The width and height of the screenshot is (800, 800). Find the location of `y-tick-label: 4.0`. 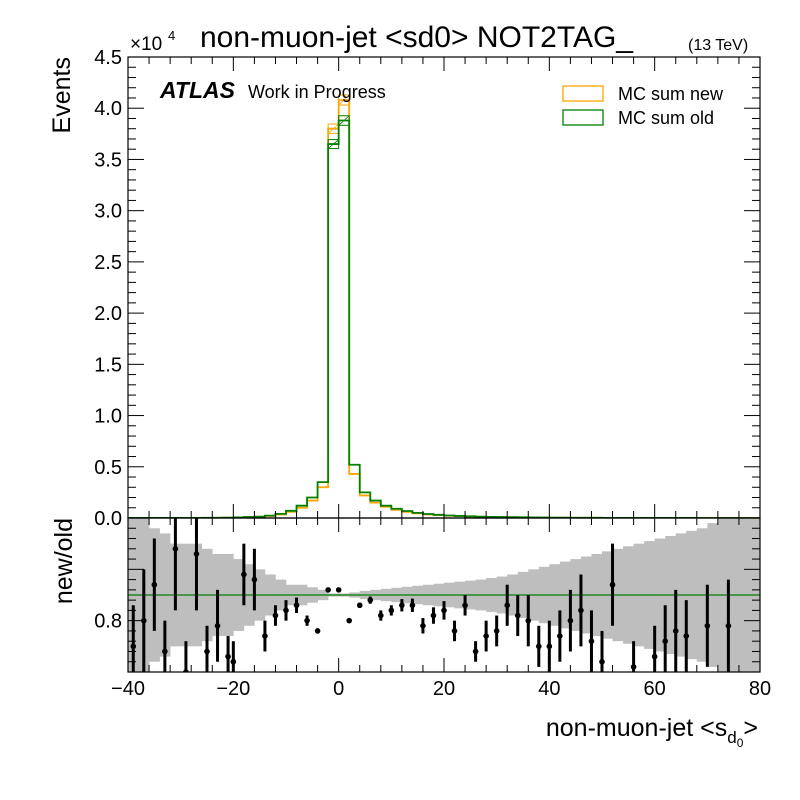

y-tick-label: 4.0 is located at coordinates (108, 109).